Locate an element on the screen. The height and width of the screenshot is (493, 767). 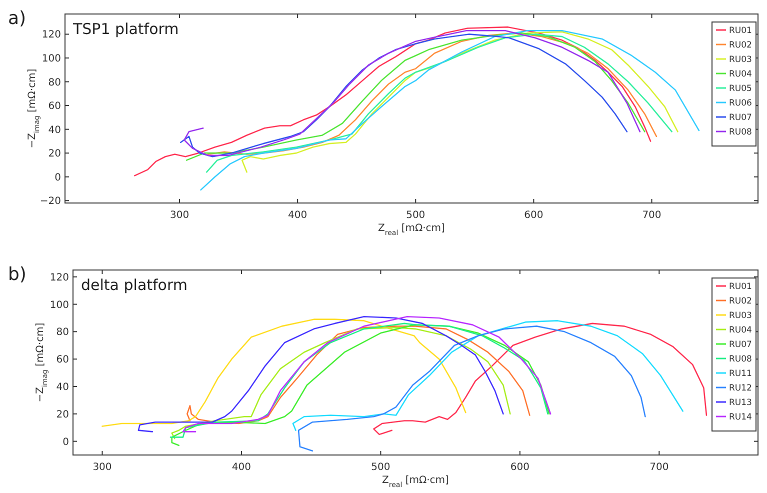
legend-label: RU11 is located at coordinates (740, 374).